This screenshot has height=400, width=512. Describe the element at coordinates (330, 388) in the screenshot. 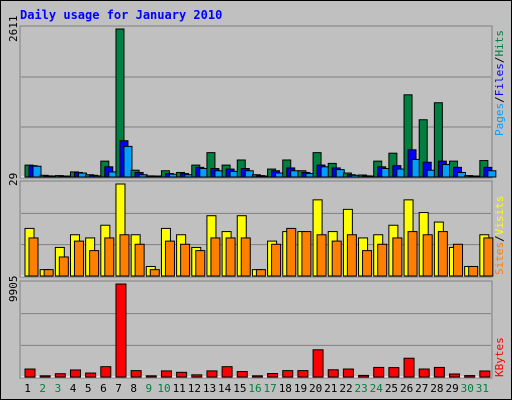

I see `day-label-21: 21` at that location.